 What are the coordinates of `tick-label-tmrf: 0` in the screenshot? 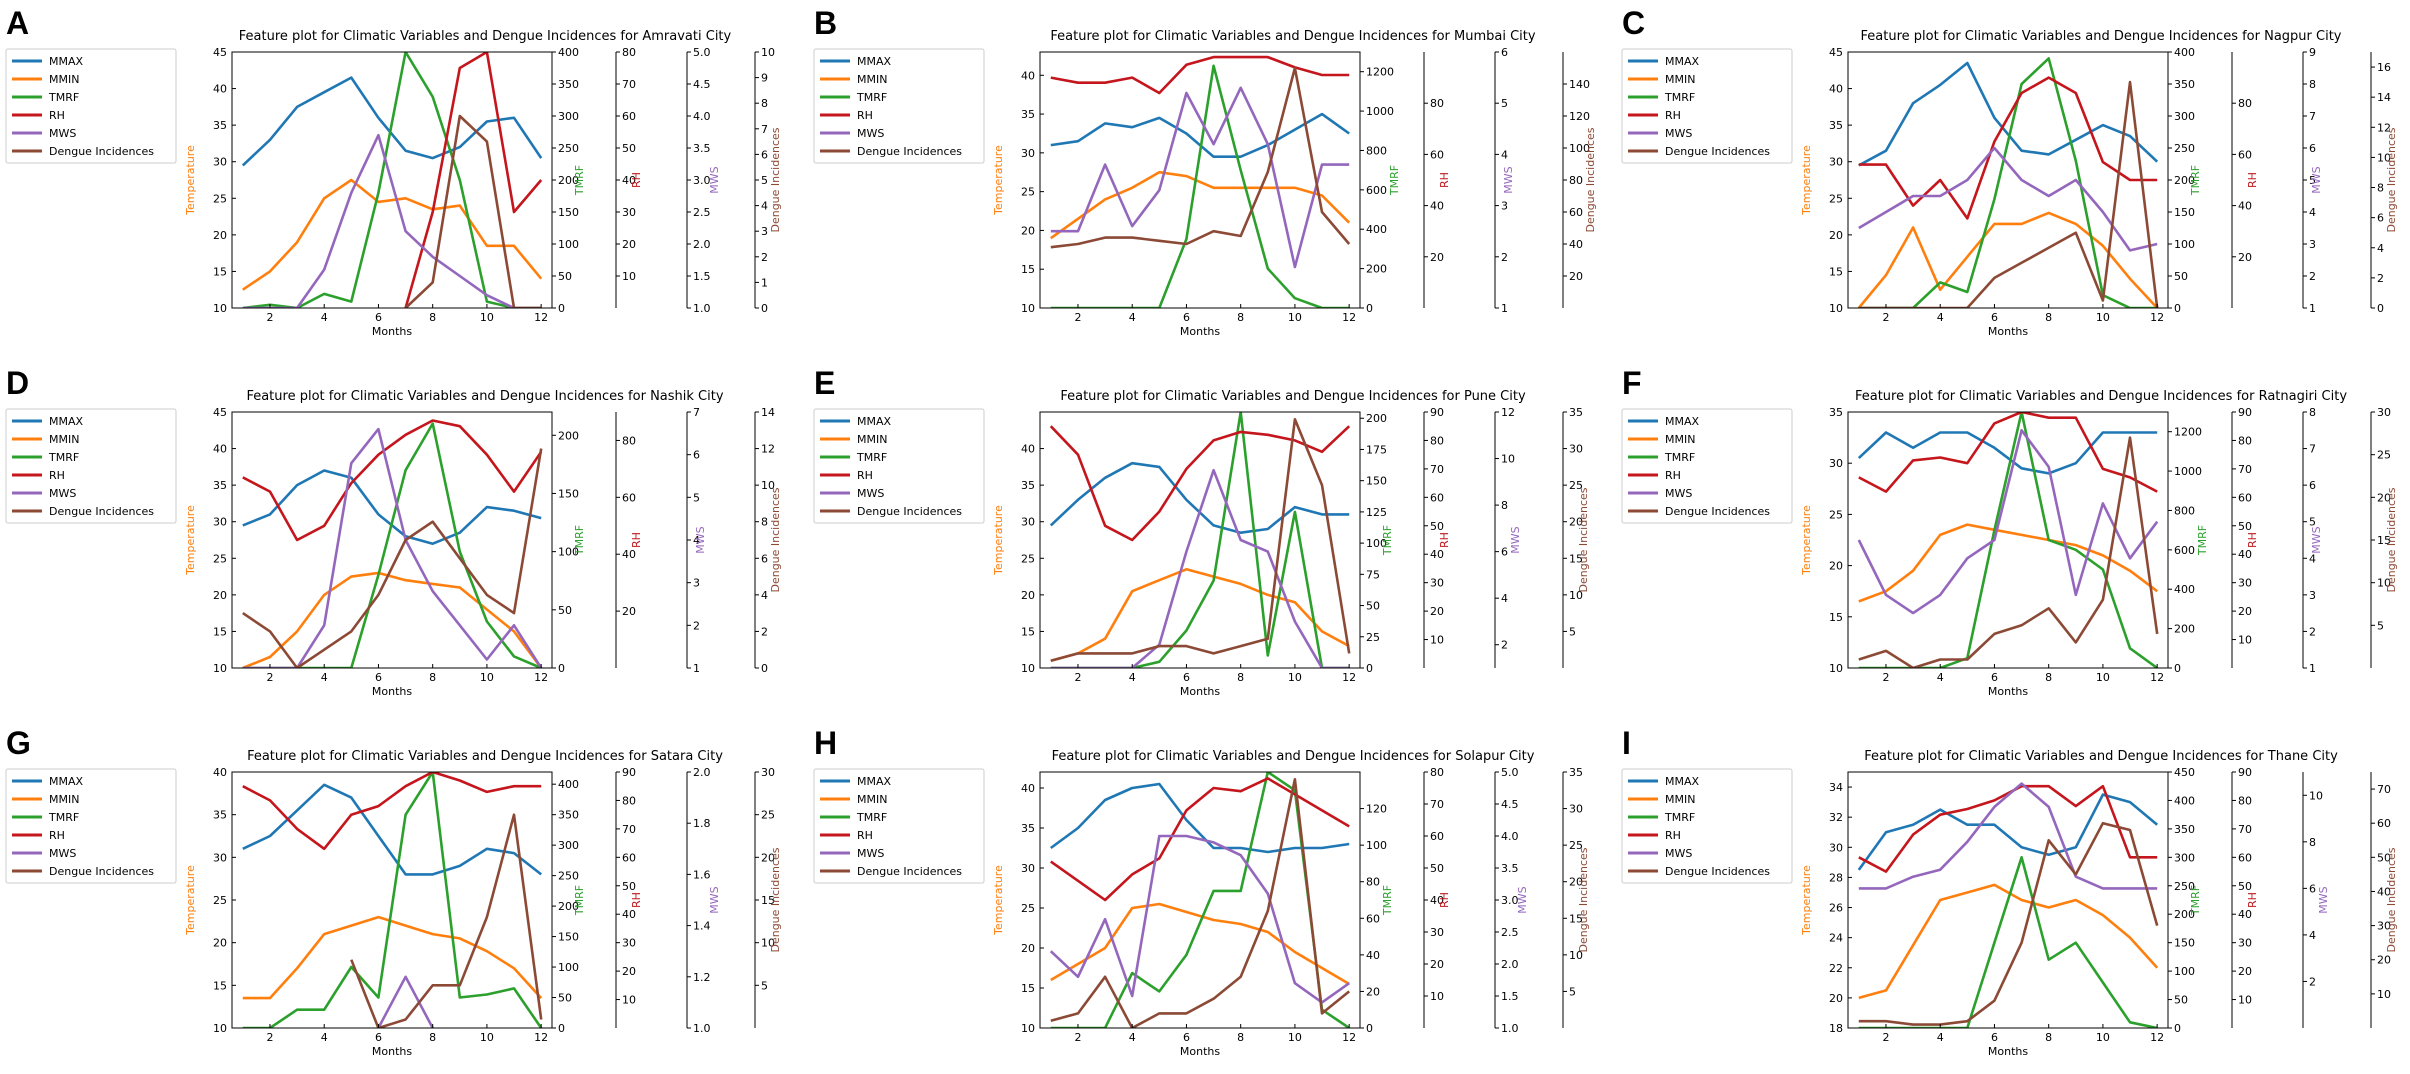 It's located at (1369, 308).